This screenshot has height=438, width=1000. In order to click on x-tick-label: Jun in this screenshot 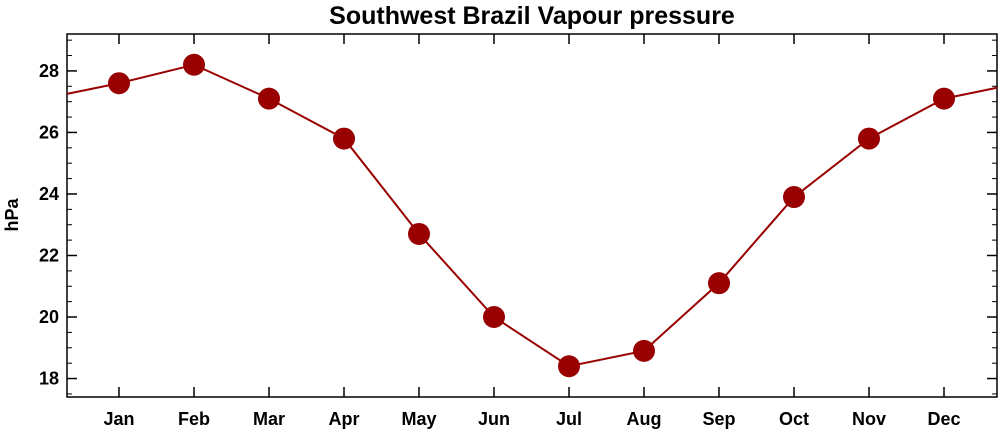, I will do `click(494, 419)`.